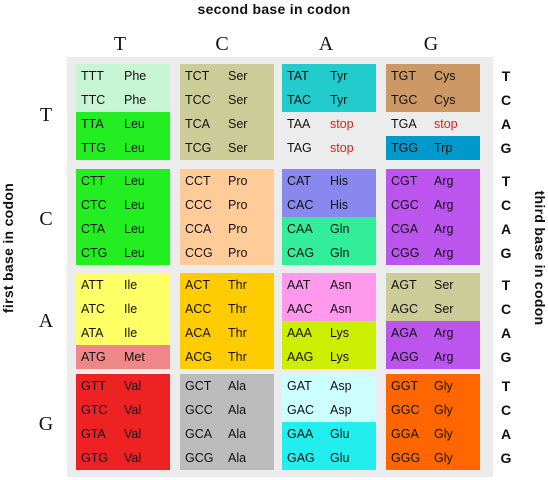 This screenshot has height=480, width=548. I want to click on codon-cell: TTT Phe, so click(123, 76).